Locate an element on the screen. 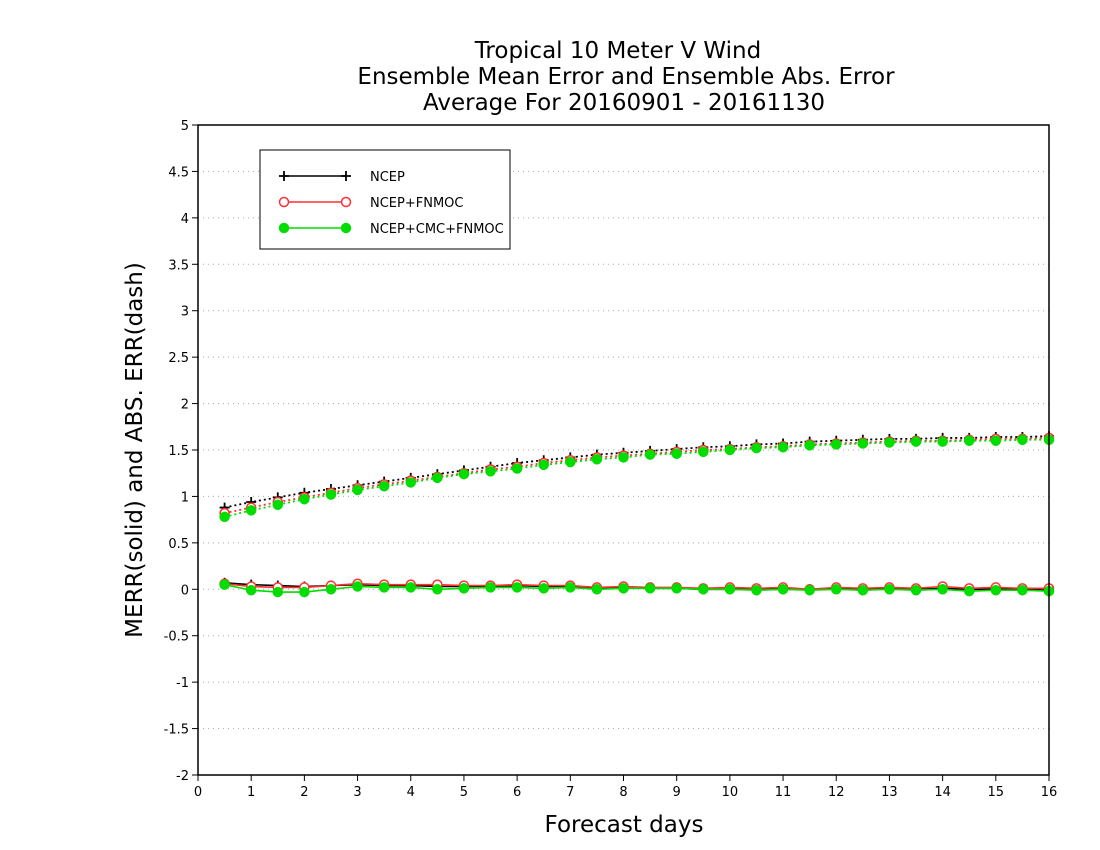 The image size is (1100, 850). y-tick-label: 2 is located at coordinates (185, 405).